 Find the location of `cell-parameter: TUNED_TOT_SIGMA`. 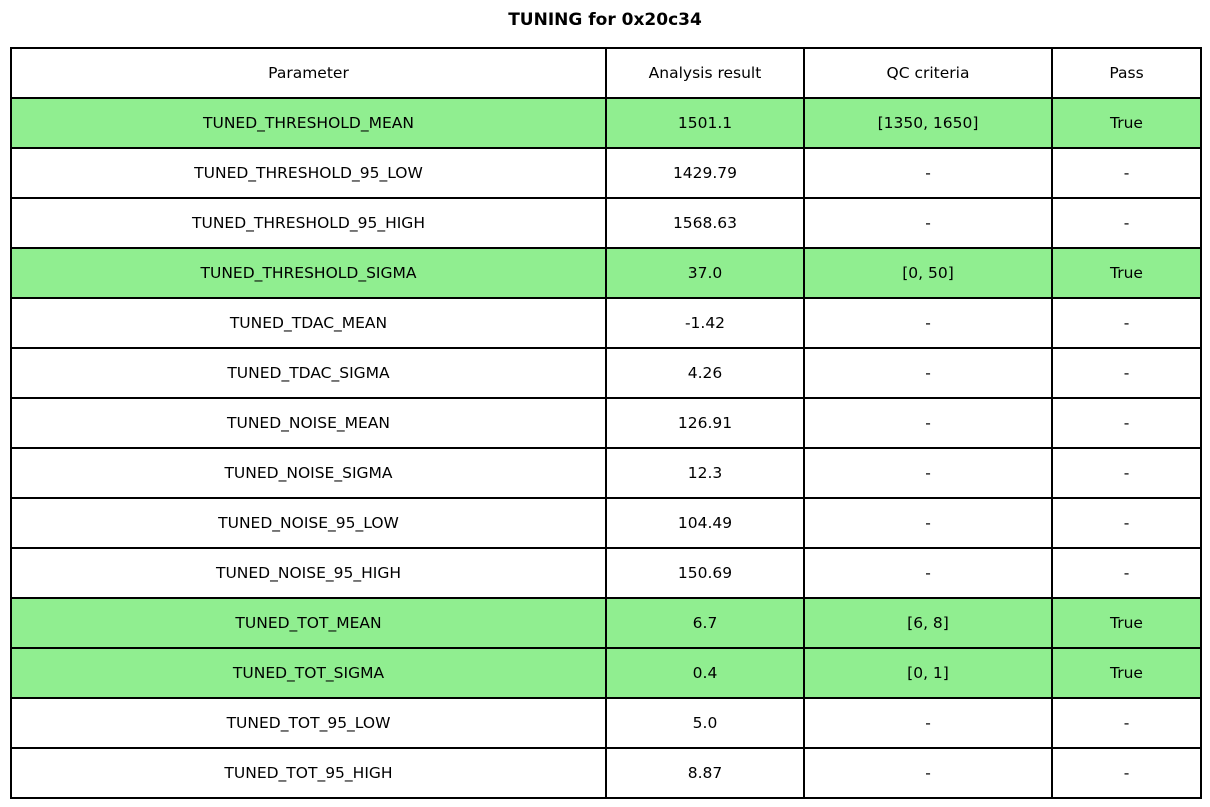

cell-parameter: TUNED_TOT_SIGMA is located at coordinates (308, 673).